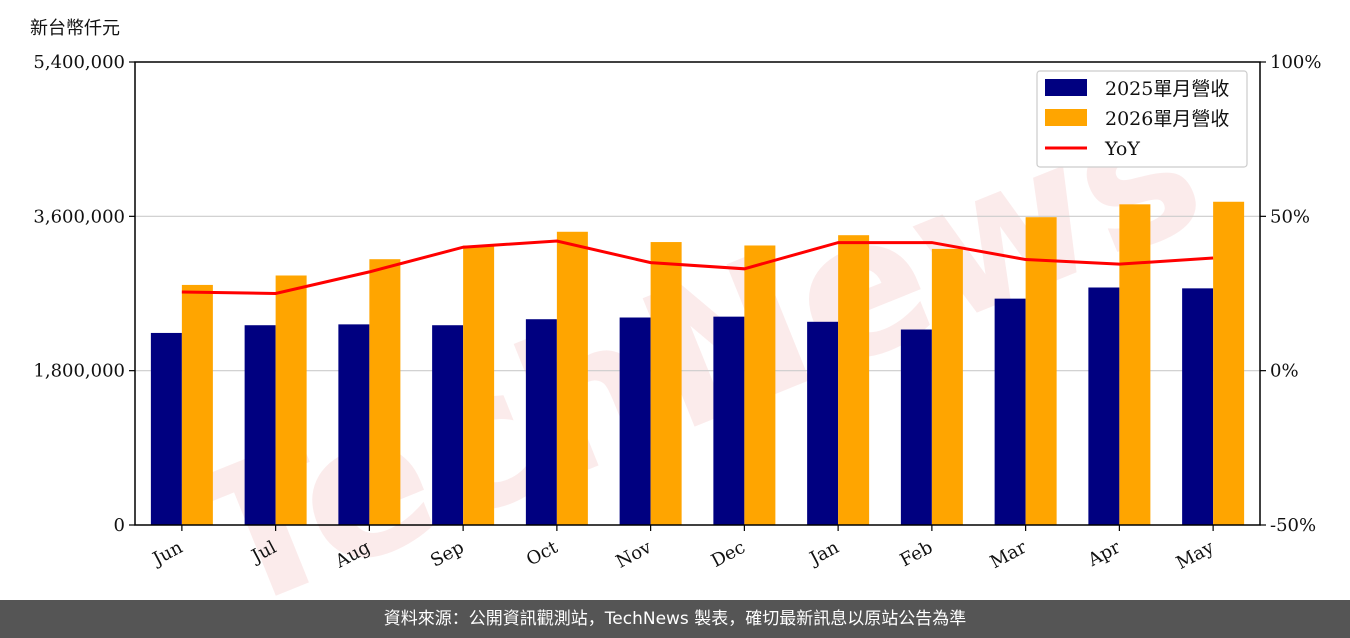 The width and height of the screenshot is (1350, 638). What do you see at coordinates (167, 554) in the screenshot?
I see `x-tick-label-jun: Jun` at bounding box center [167, 554].